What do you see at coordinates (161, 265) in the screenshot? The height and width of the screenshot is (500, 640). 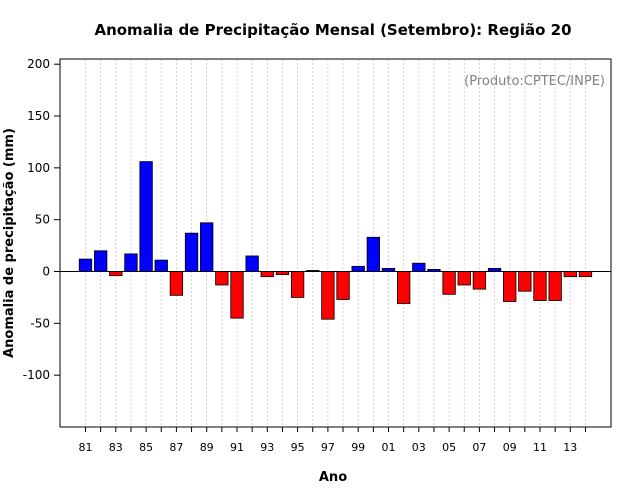 I see `bar-1986` at bounding box center [161, 265].